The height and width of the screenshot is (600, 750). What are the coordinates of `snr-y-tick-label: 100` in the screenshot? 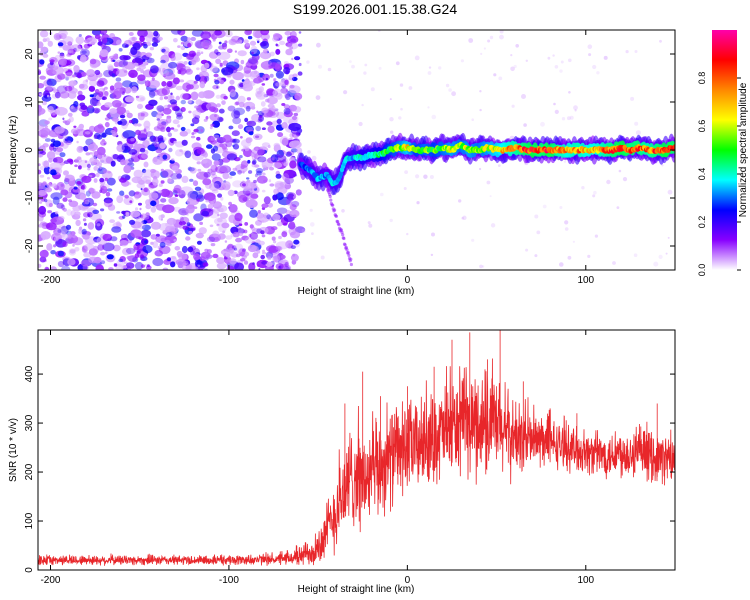 It's located at (29, 520).